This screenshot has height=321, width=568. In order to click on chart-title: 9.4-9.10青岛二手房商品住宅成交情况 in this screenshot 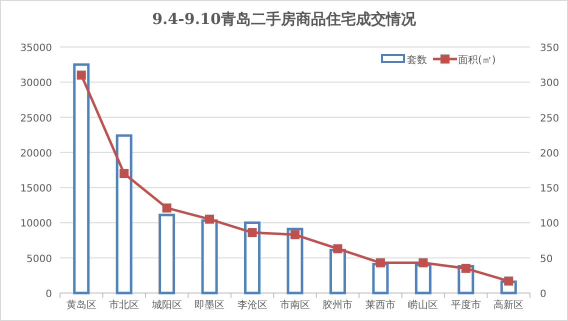, I will do `click(284, 19)`.